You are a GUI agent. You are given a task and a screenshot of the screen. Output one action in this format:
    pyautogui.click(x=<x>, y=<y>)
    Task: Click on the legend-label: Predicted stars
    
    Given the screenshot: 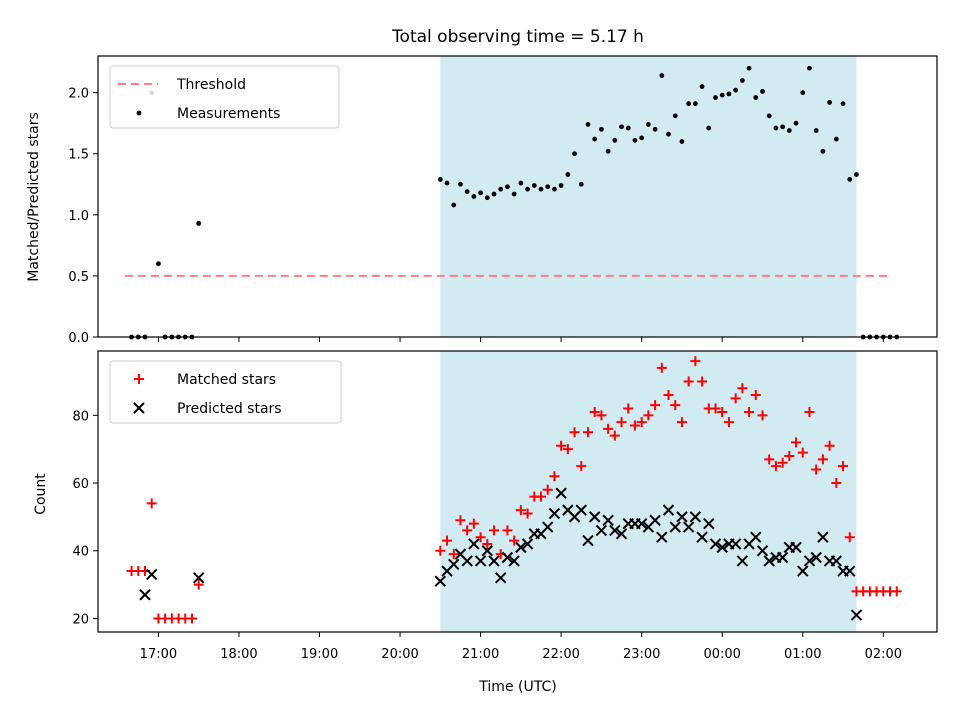 What is the action you would take?
    pyautogui.click(x=229, y=409)
    